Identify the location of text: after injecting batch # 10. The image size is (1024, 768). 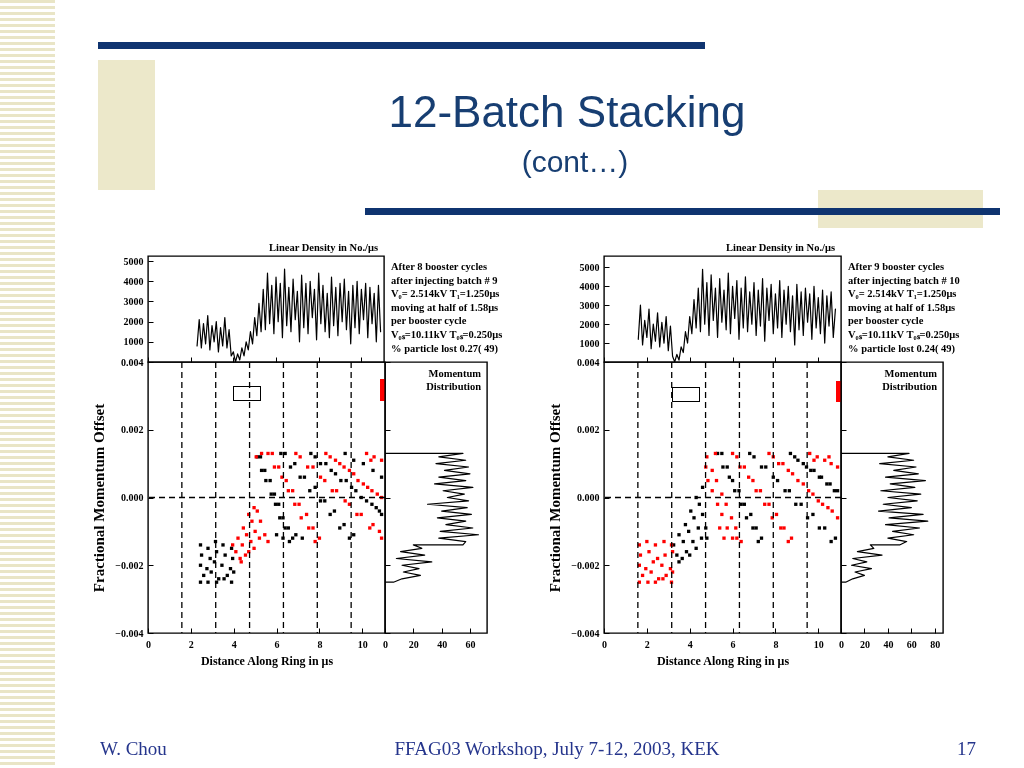
(904, 280).